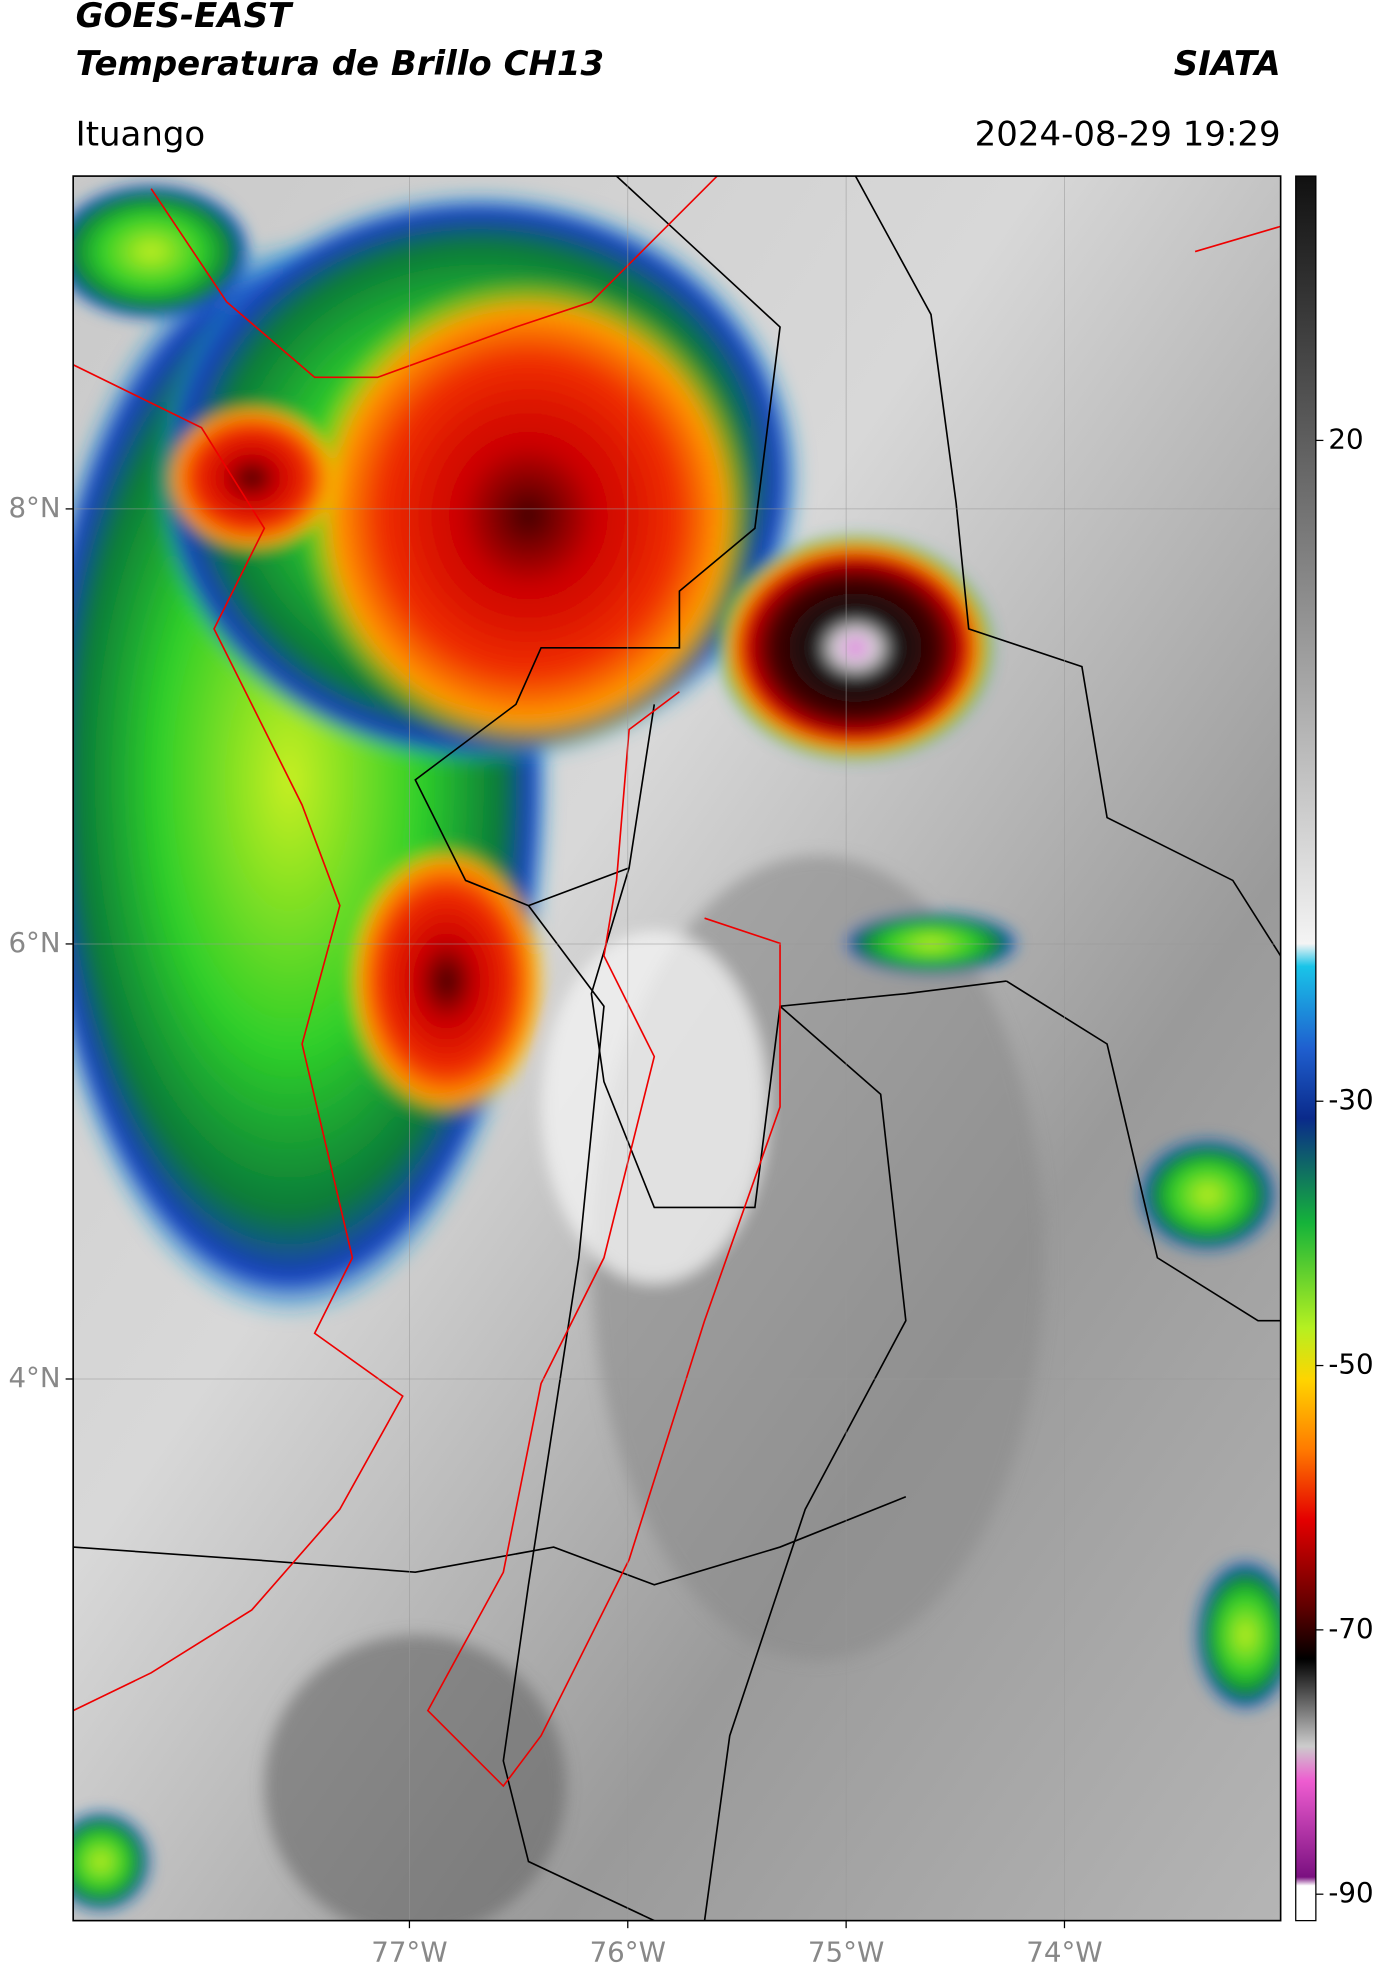 This screenshot has height=1981, width=1384. I want to click on x-tick-label: 74°W, so click(1064, 1951).